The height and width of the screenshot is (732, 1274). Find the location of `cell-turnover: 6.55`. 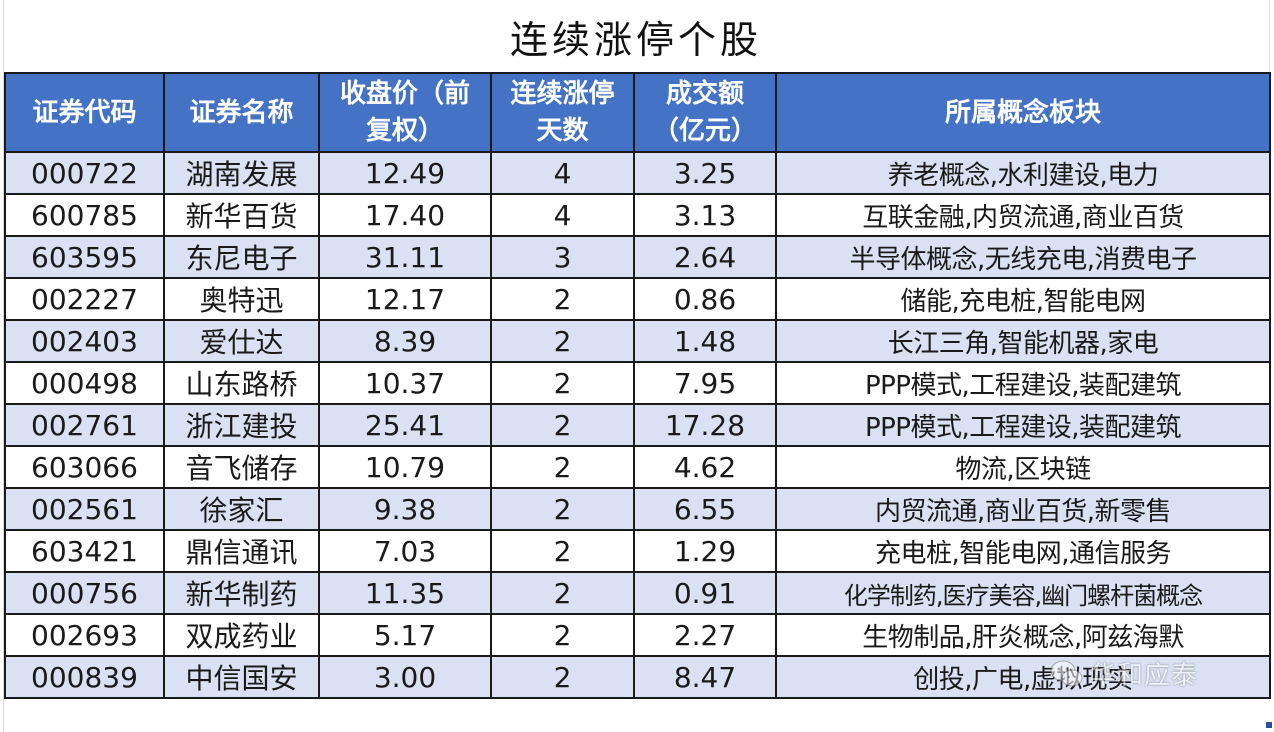

cell-turnover: 6.55 is located at coordinates (705, 509).